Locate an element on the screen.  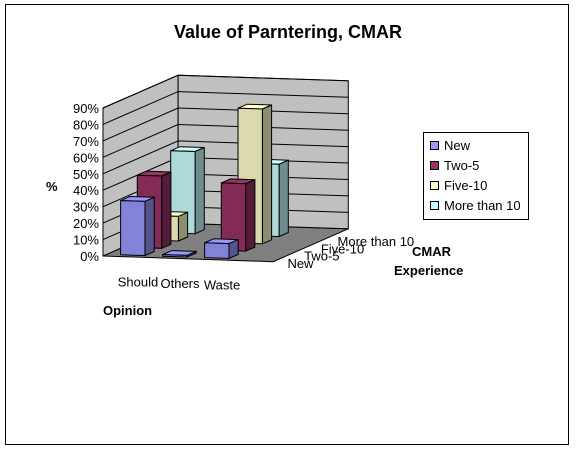
bar-two-5-waste is located at coordinates (238, 215).